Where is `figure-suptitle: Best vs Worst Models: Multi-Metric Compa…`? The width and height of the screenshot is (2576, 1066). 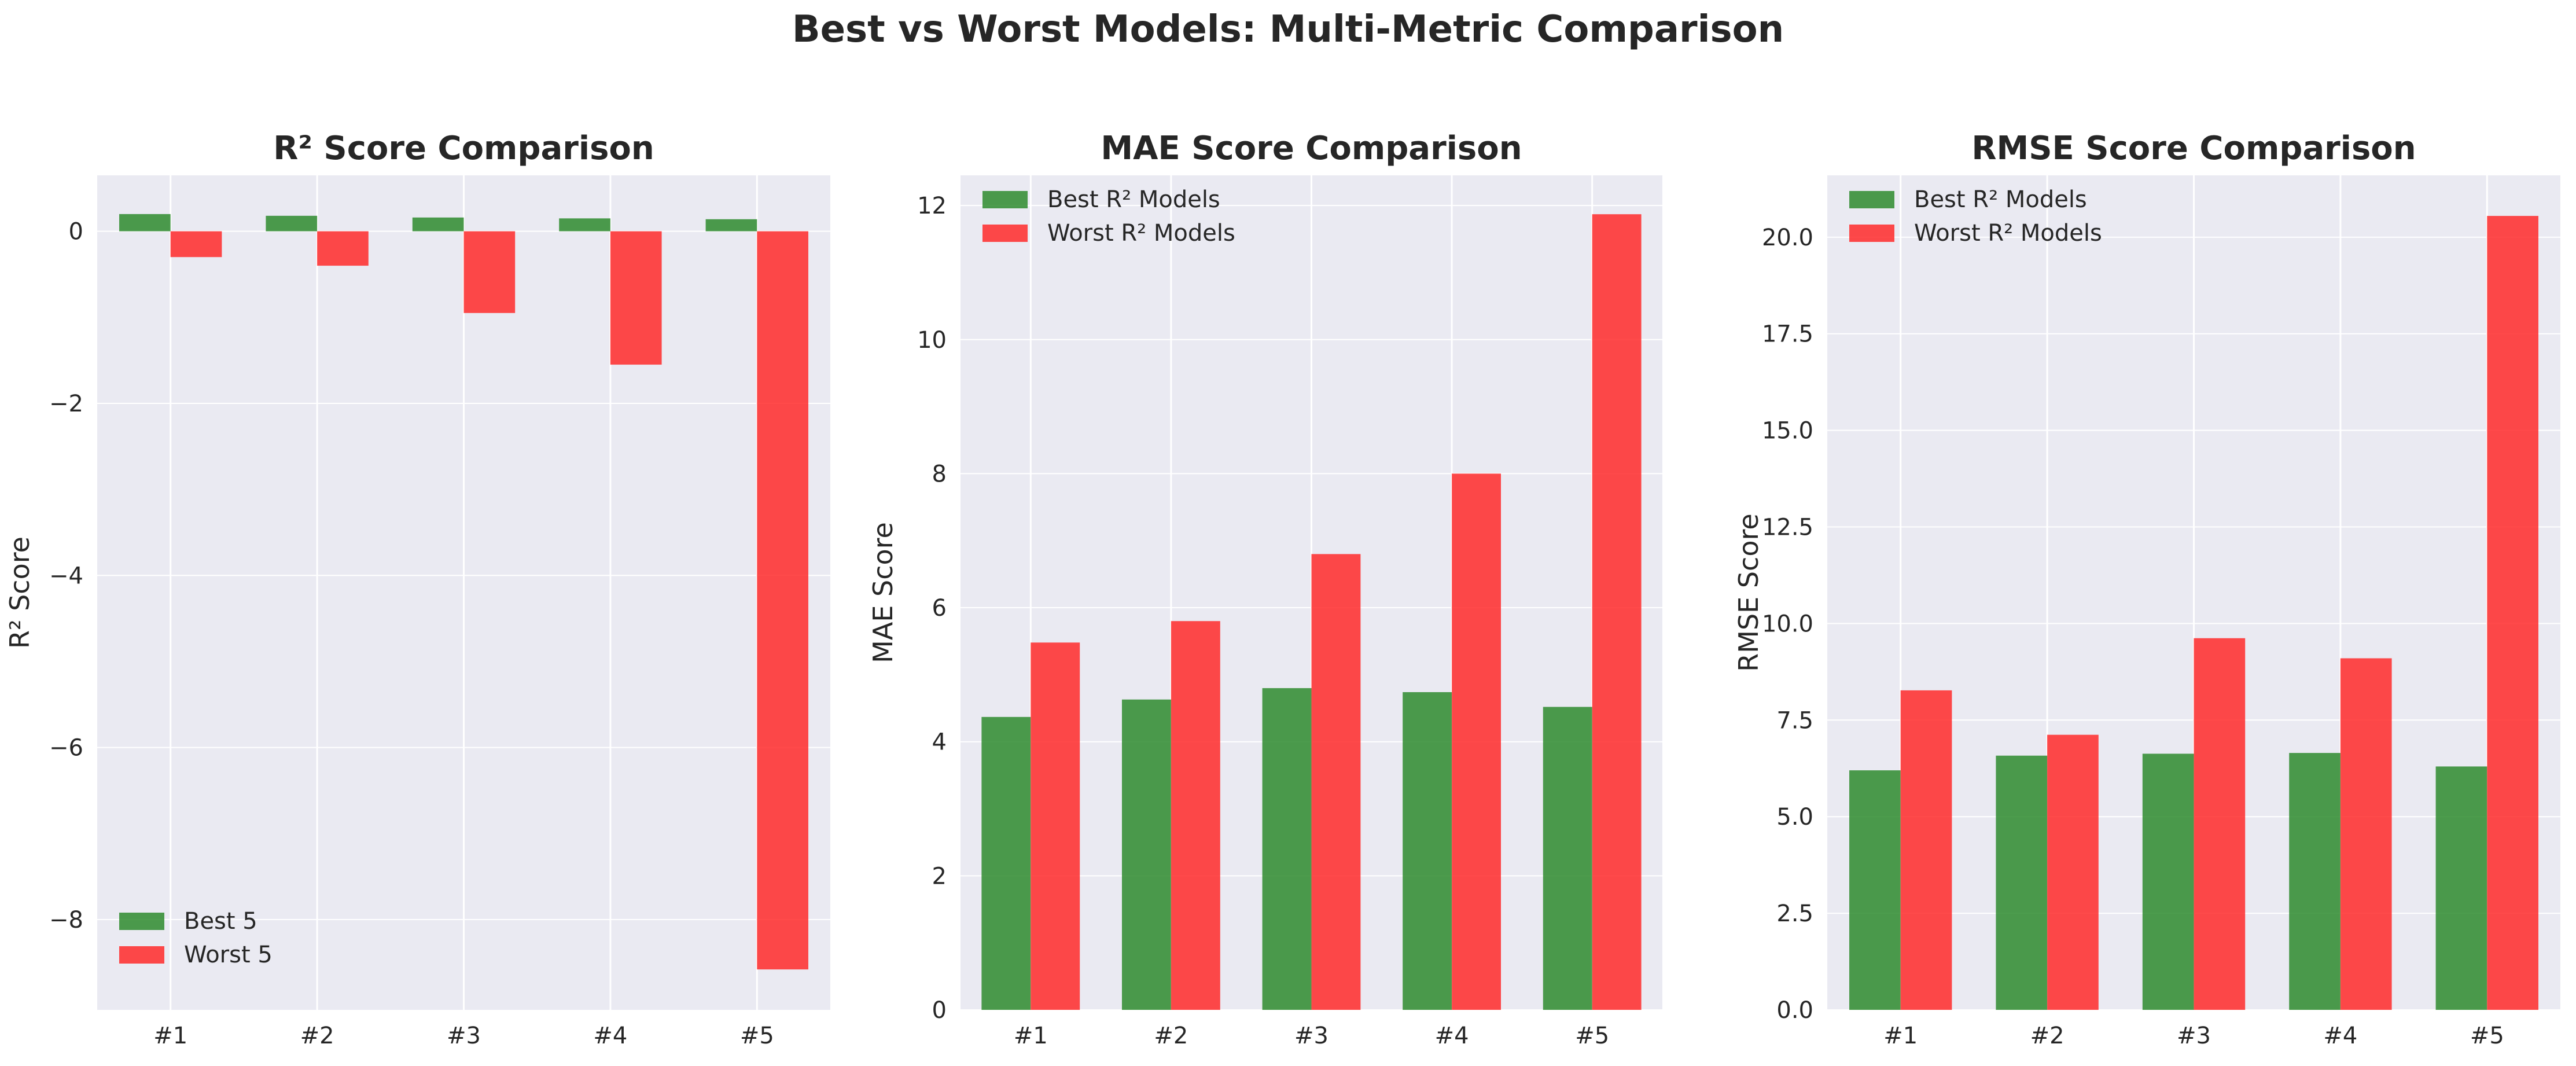
figure-suptitle: Best vs Worst Models: Multi-Metric Compa… is located at coordinates (1288, 30).